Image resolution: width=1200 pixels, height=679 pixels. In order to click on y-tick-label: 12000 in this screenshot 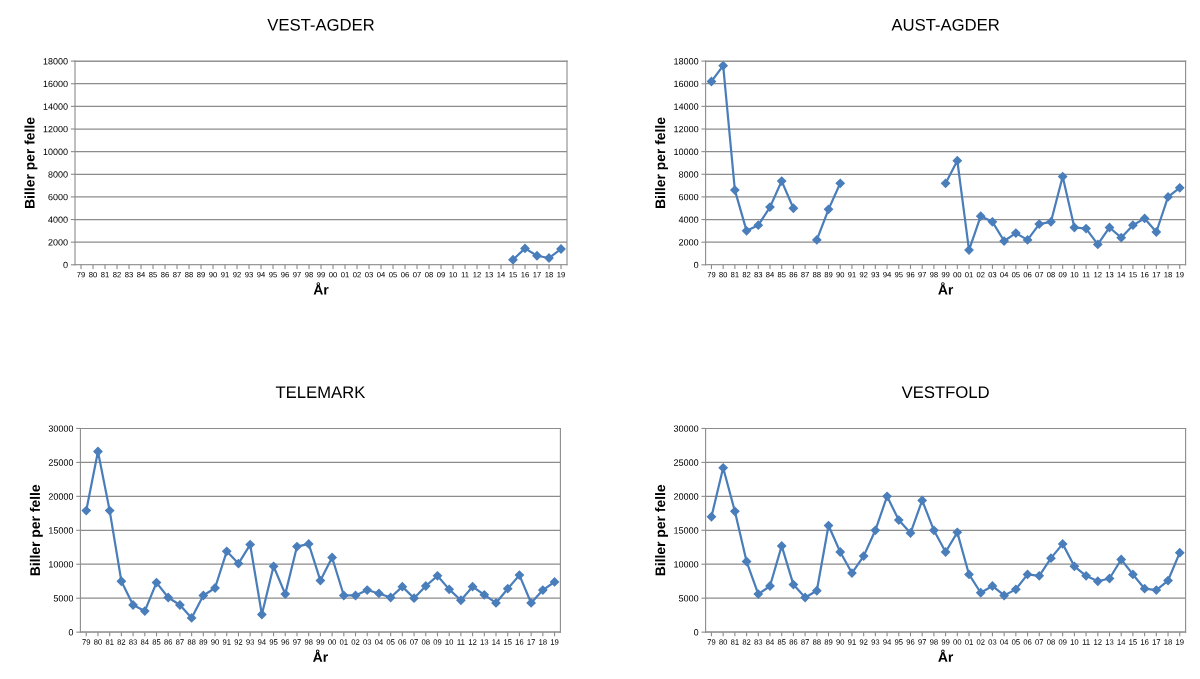, I will do `click(55, 129)`.